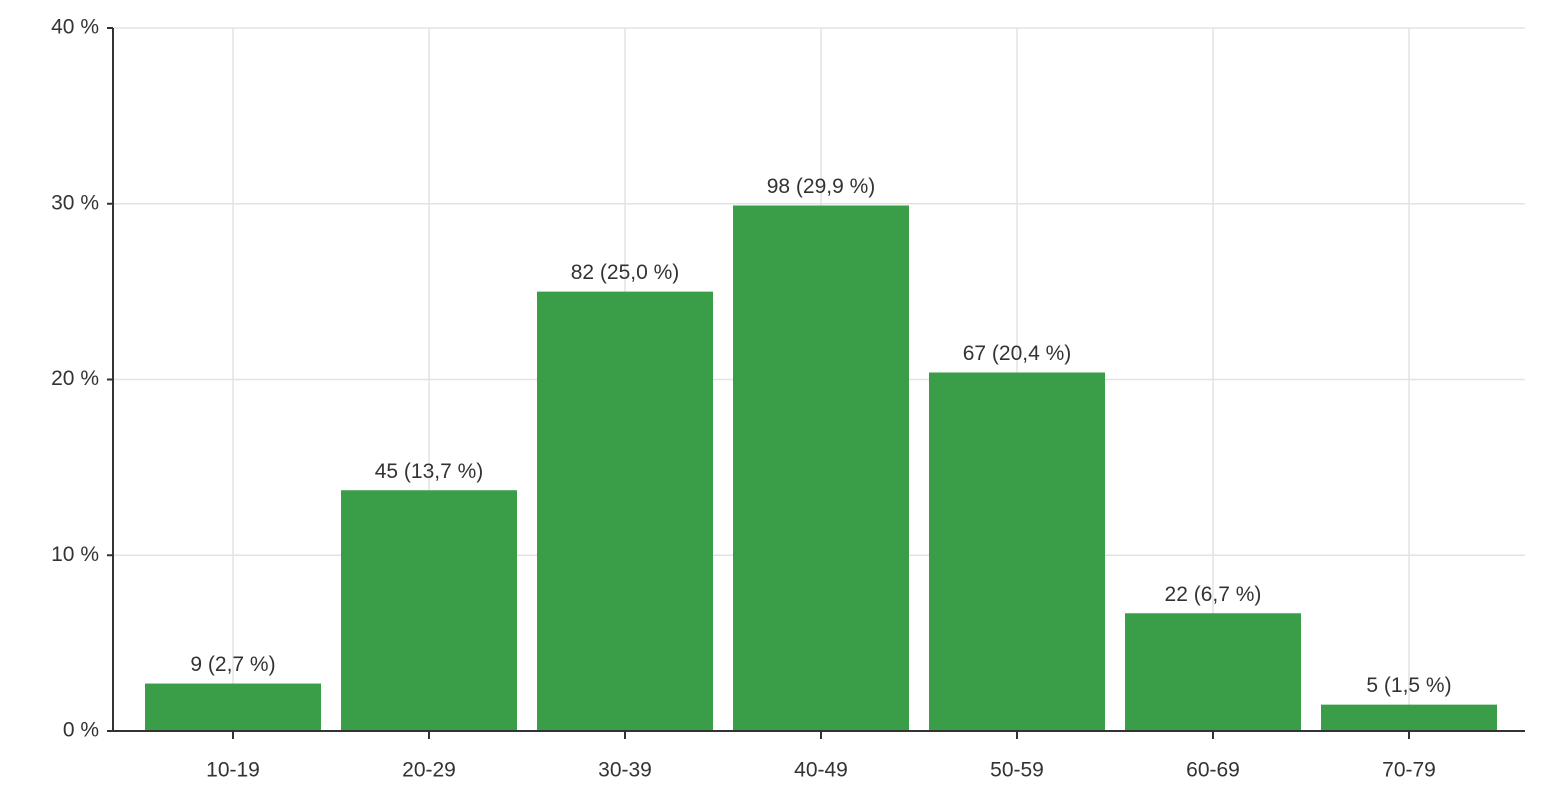  Describe the element at coordinates (75, 554) in the screenshot. I see `y-tick-label: 10 %` at that location.